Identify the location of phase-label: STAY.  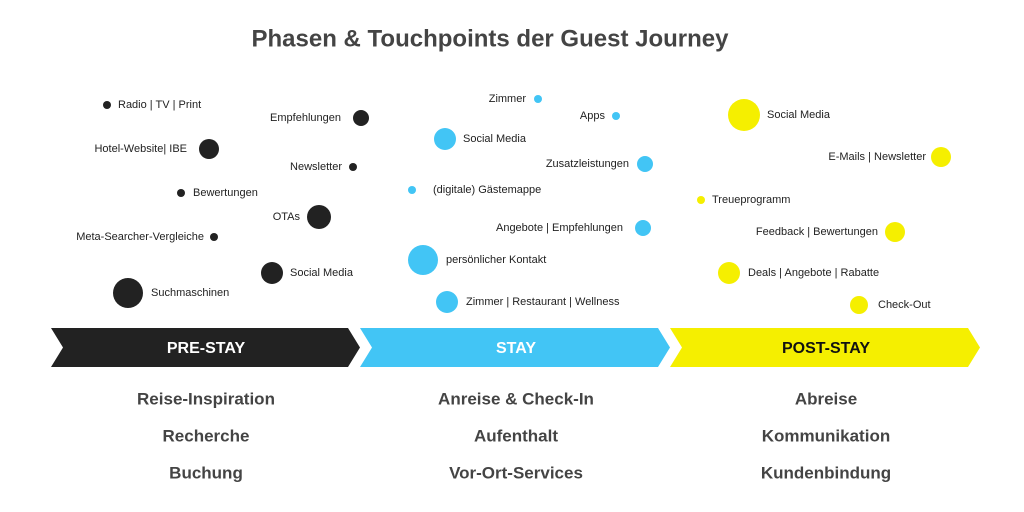
(516, 348).